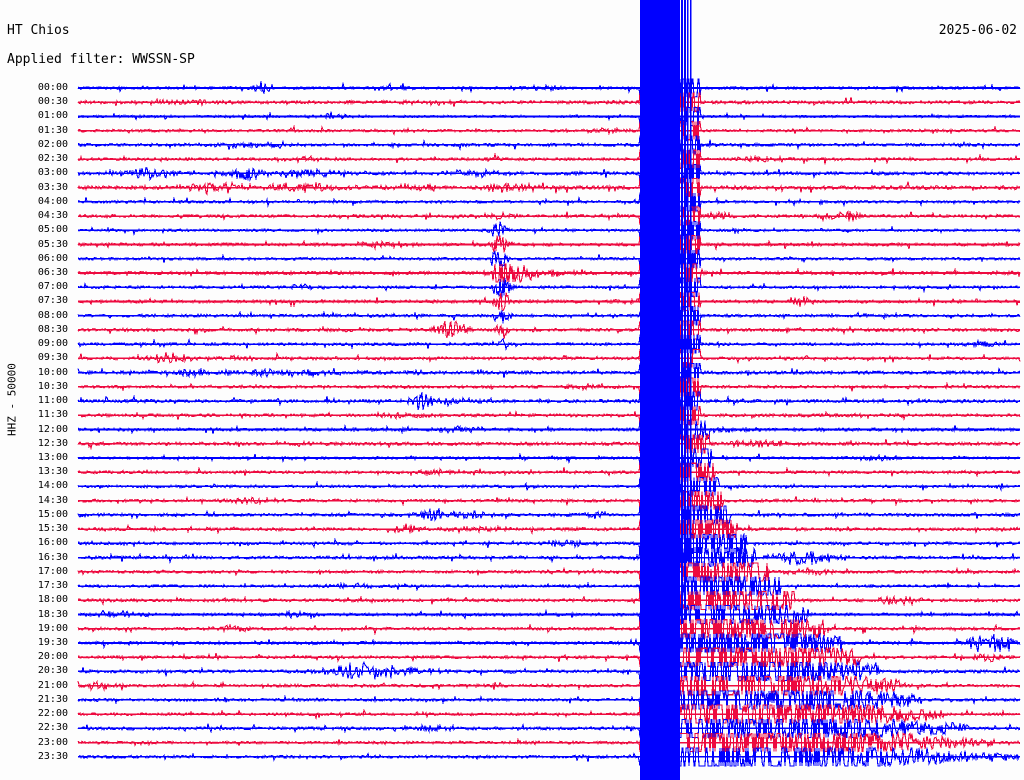  What do you see at coordinates (52, 344) in the screenshot?
I see `time-label: 09:00` at bounding box center [52, 344].